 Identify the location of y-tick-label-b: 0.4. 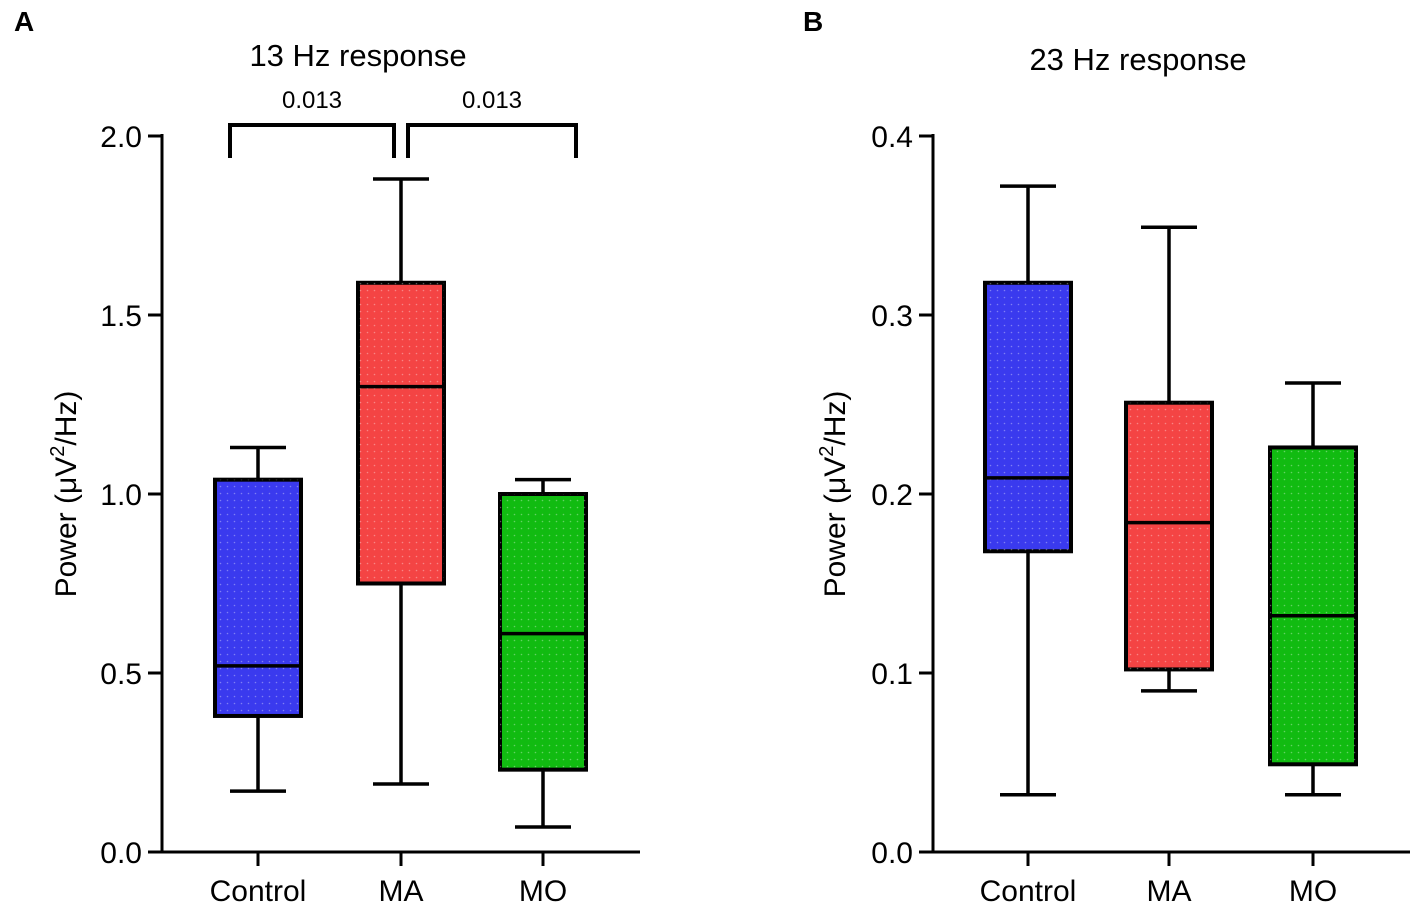
(892, 137).